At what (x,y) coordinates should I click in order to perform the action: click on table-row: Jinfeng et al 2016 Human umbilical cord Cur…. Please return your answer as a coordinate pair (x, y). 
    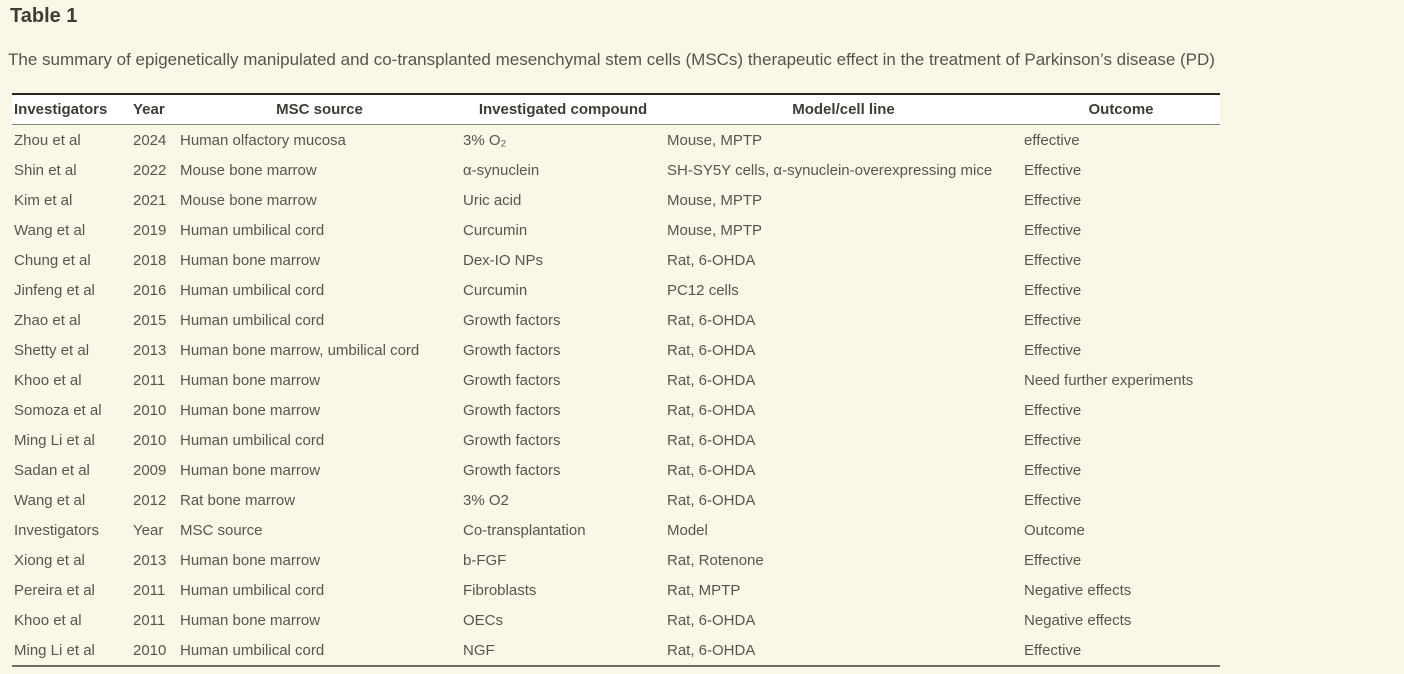
    Looking at the image, I should click on (616, 290).